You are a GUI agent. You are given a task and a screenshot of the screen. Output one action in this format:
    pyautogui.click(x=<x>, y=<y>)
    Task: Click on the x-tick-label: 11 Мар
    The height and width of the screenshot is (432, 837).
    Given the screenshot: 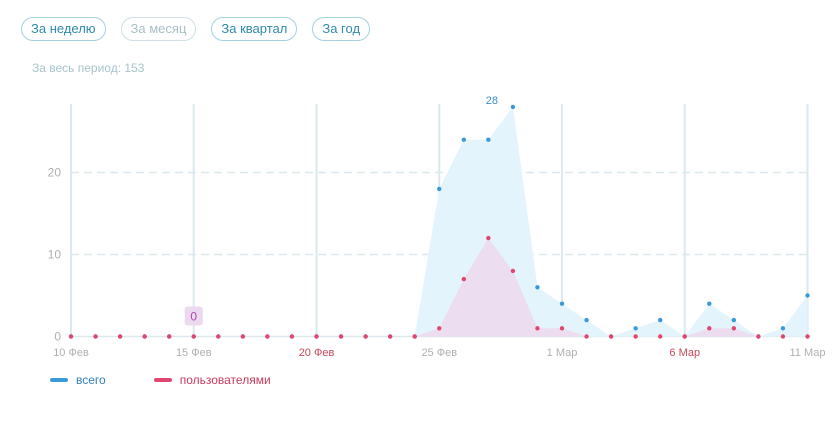 What is the action you would take?
    pyautogui.click(x=808, y=353)
    